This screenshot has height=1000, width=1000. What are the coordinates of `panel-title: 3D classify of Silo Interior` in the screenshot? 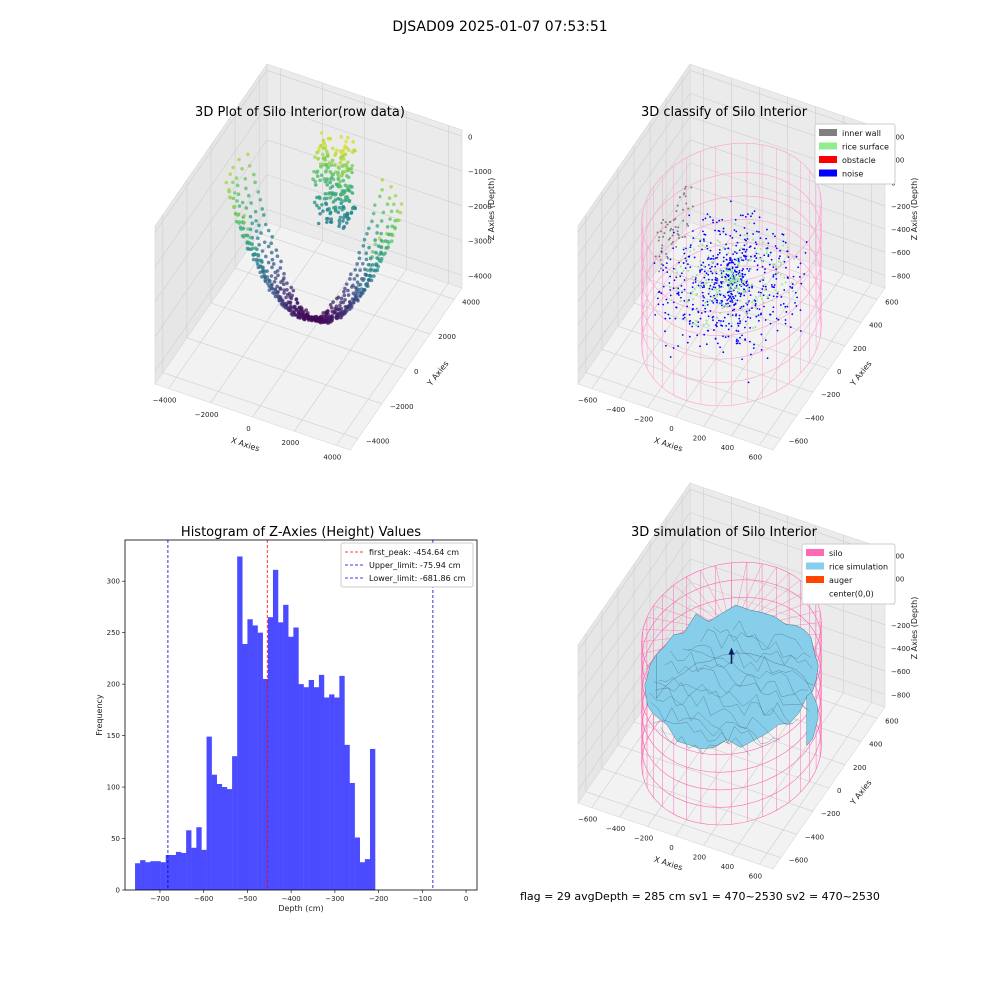 It's located at (724, 112).